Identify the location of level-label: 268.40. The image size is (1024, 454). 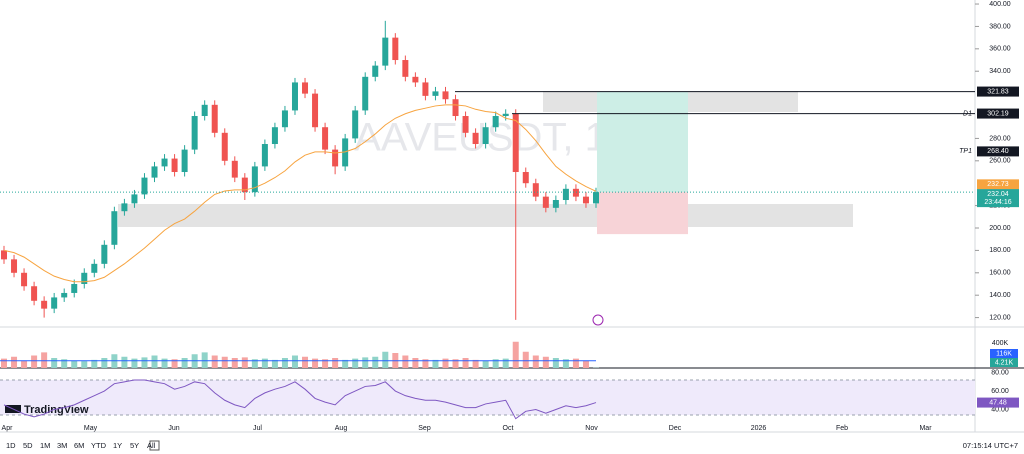
(998, 151).